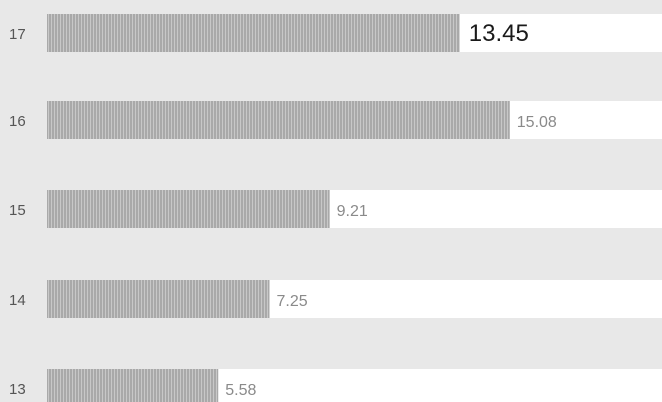  Describe the element at coordinates (17, 121) in the screenshot. I see `category-label-16: 16` at that location.